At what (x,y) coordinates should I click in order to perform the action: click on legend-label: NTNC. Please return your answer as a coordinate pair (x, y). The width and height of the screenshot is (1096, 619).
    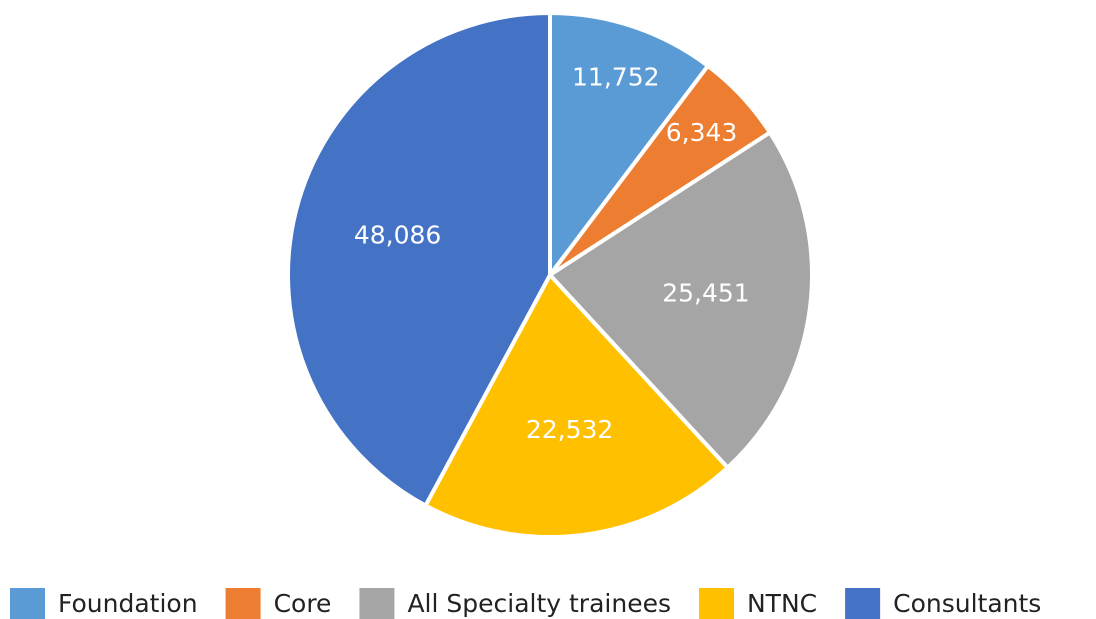
    Looking at the image, I should click on (782, 603).